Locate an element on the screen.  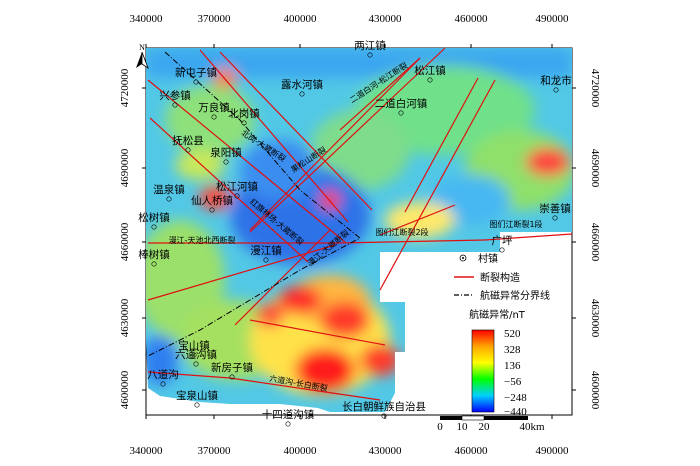
svg-text: 松江镇 is located at coordinates (430, 70).